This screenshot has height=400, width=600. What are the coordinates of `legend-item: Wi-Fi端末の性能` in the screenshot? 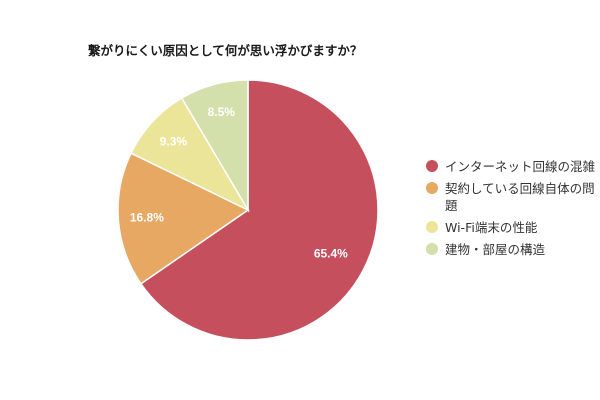 It's located at (512, 227).